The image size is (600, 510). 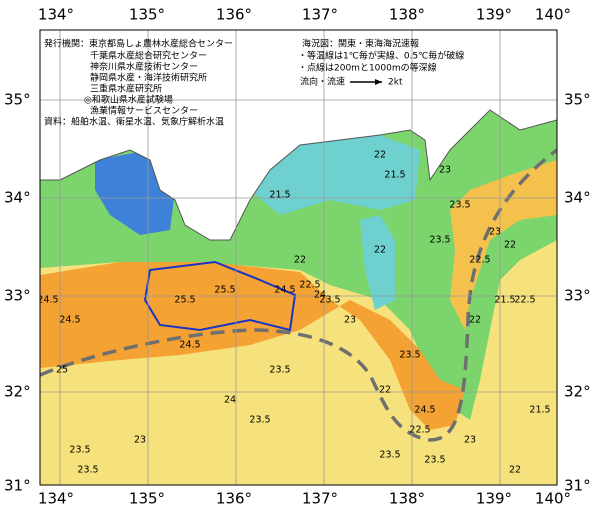 What do you see at coordinates (322, 82) in the screenshot?
I see `current-label: 流向・流速` at bounding box center [322, 82].